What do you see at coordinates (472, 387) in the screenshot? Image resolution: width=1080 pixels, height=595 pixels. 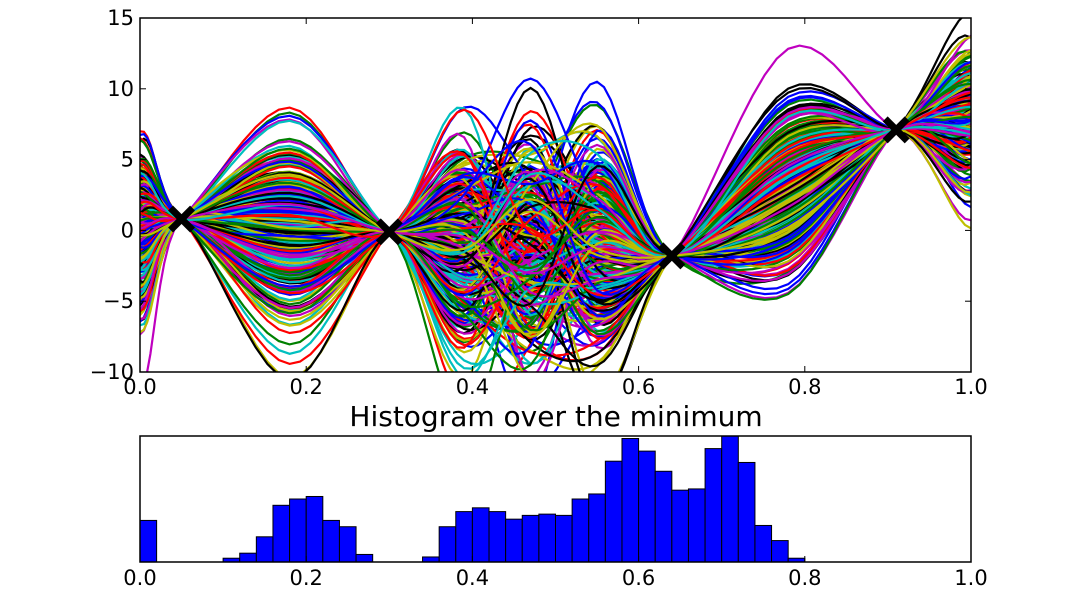 I see `x-tick-label: 0.4` at bounding box center [472, 387].